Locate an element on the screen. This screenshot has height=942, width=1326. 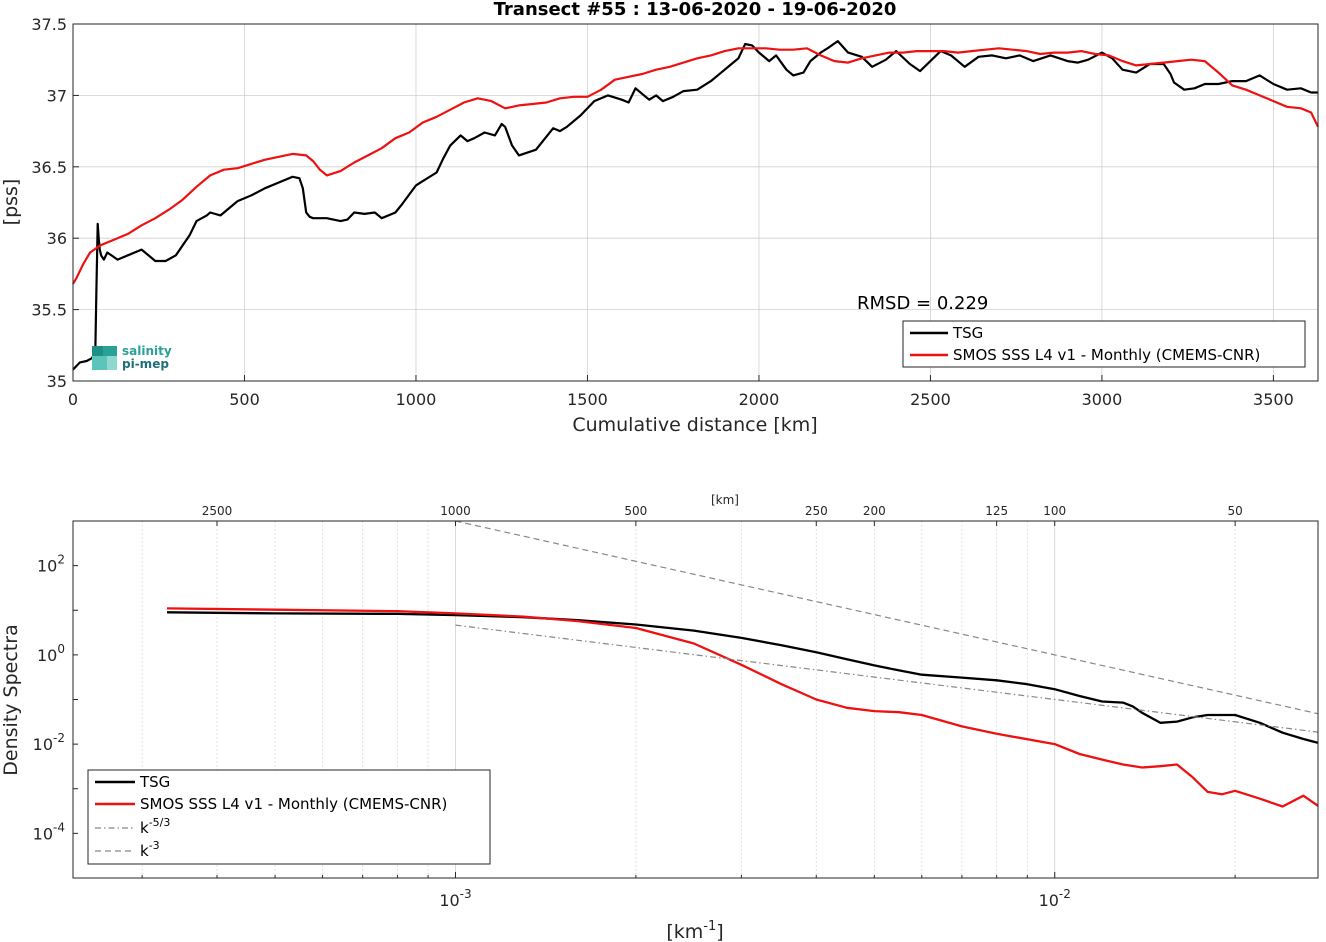
y-tick-label-exp: 2 is located at coordinates (61, 560).